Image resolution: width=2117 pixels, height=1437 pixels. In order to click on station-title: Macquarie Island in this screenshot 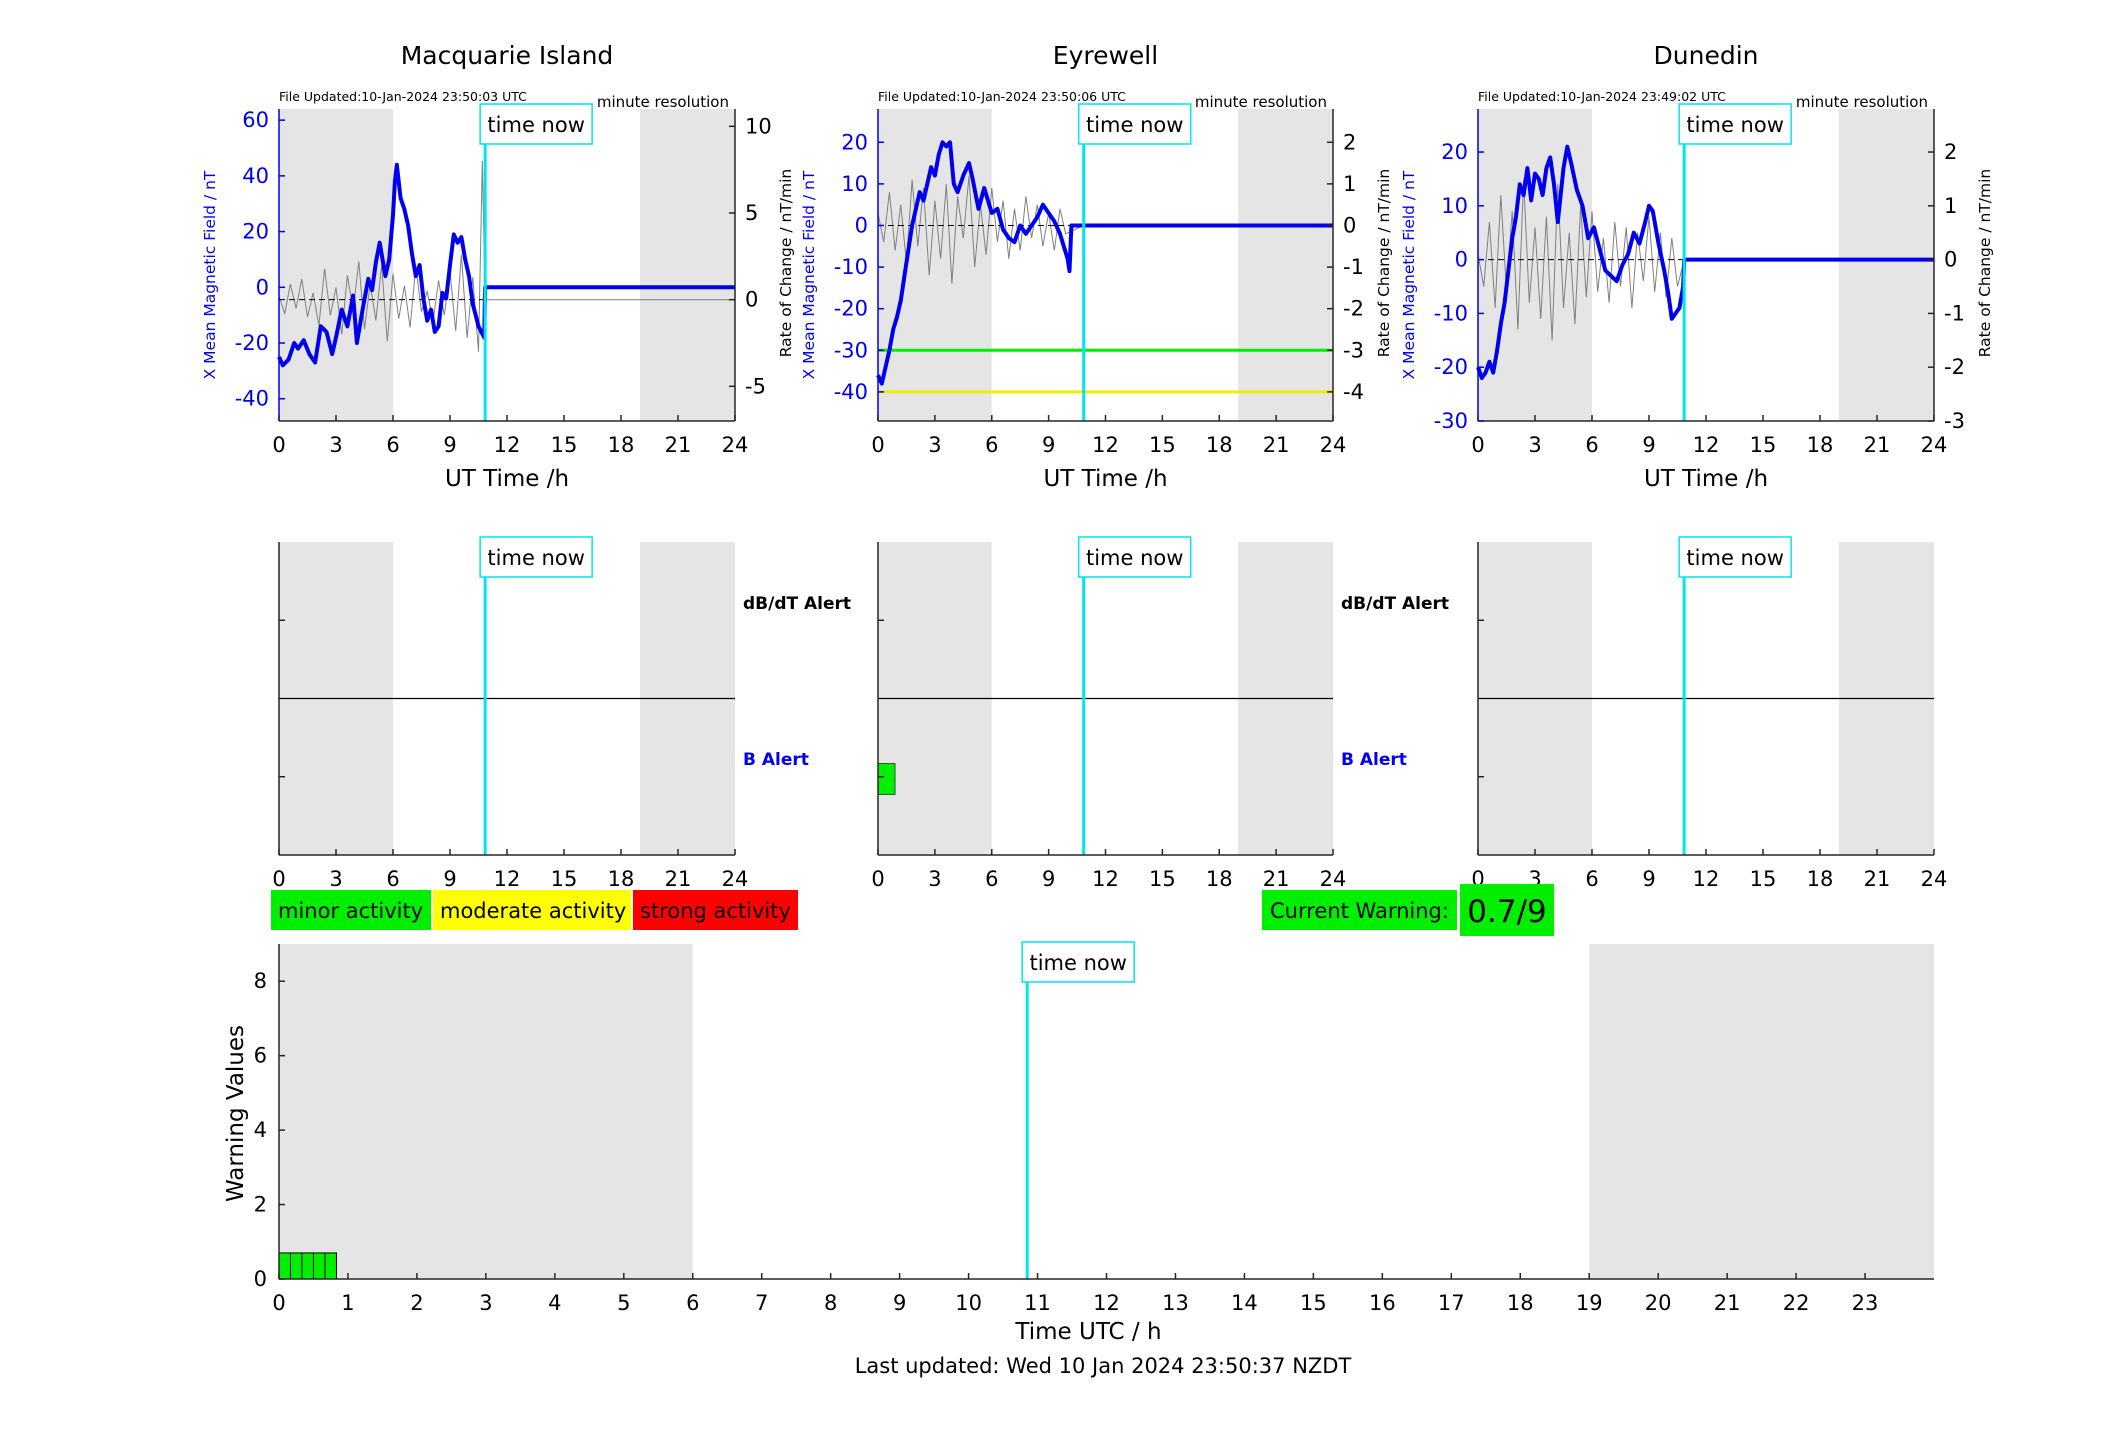, I will do `click(507, 55)`.